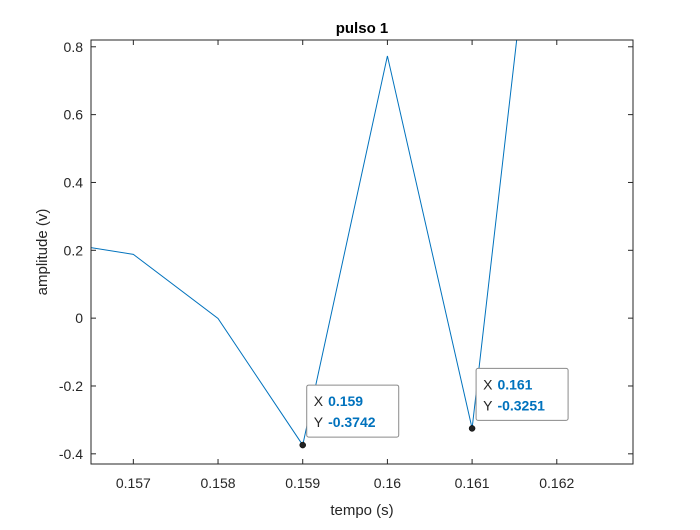 The height and width of the screenshot is (530, 700). What do you see at coordinates (345, 401) in the screenshot?
I see `datatip-x-value: 0.159` at bounding box center [345, 401].